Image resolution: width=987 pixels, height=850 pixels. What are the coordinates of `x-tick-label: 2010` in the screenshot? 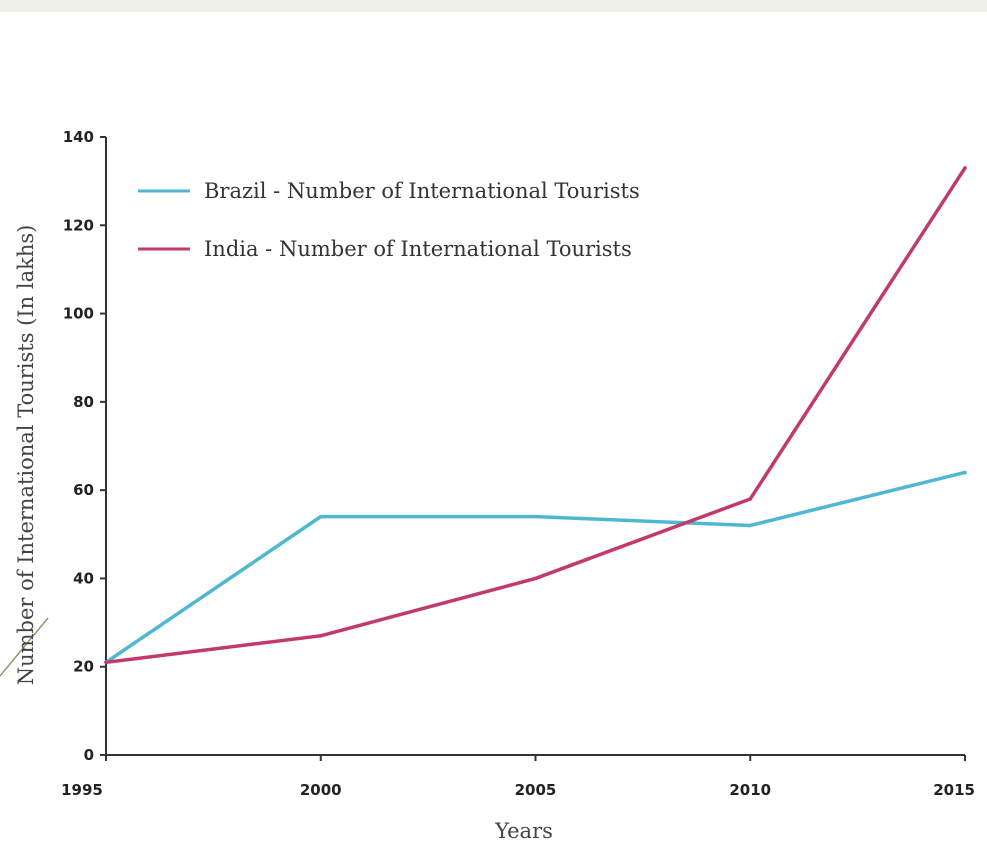 It's located at (750, 790).